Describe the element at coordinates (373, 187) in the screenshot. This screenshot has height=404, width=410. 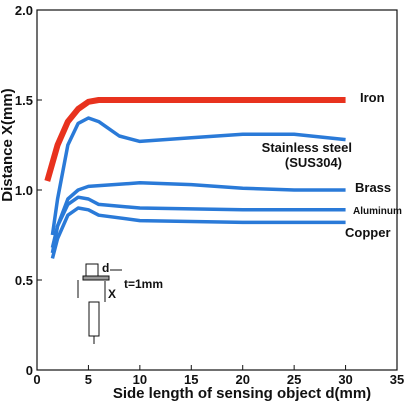
I see `series-label: Brass` at that location.